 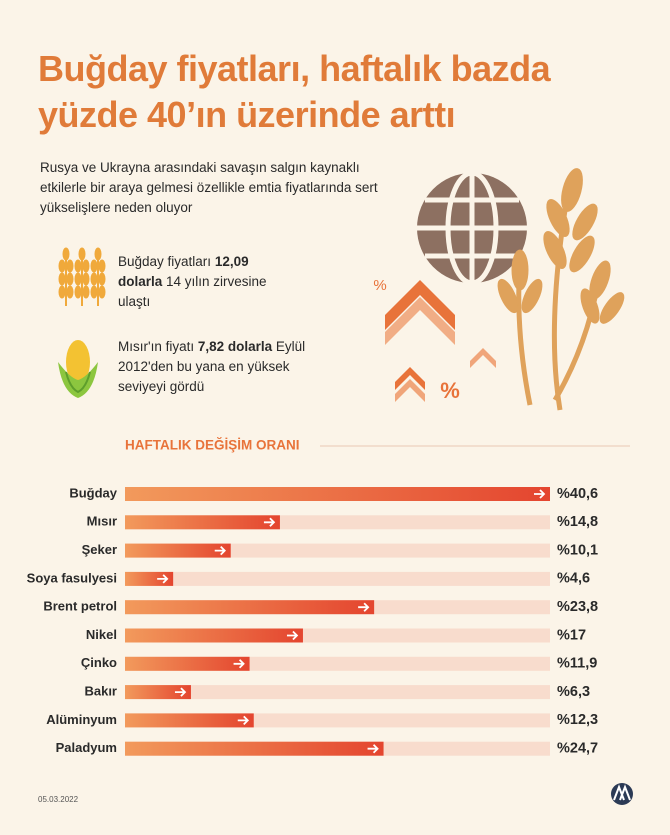 I want to click on bold-text: 7,82 dolarla, so click(x=235, y=346).